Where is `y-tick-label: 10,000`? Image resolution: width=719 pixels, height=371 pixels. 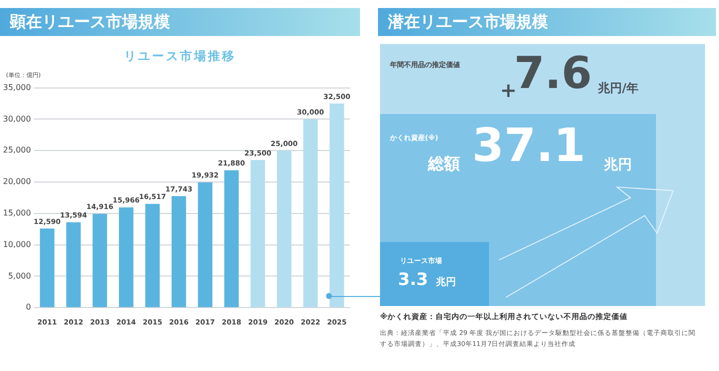
y-tick-label: 10,000 is located at coordinates (16, 244).